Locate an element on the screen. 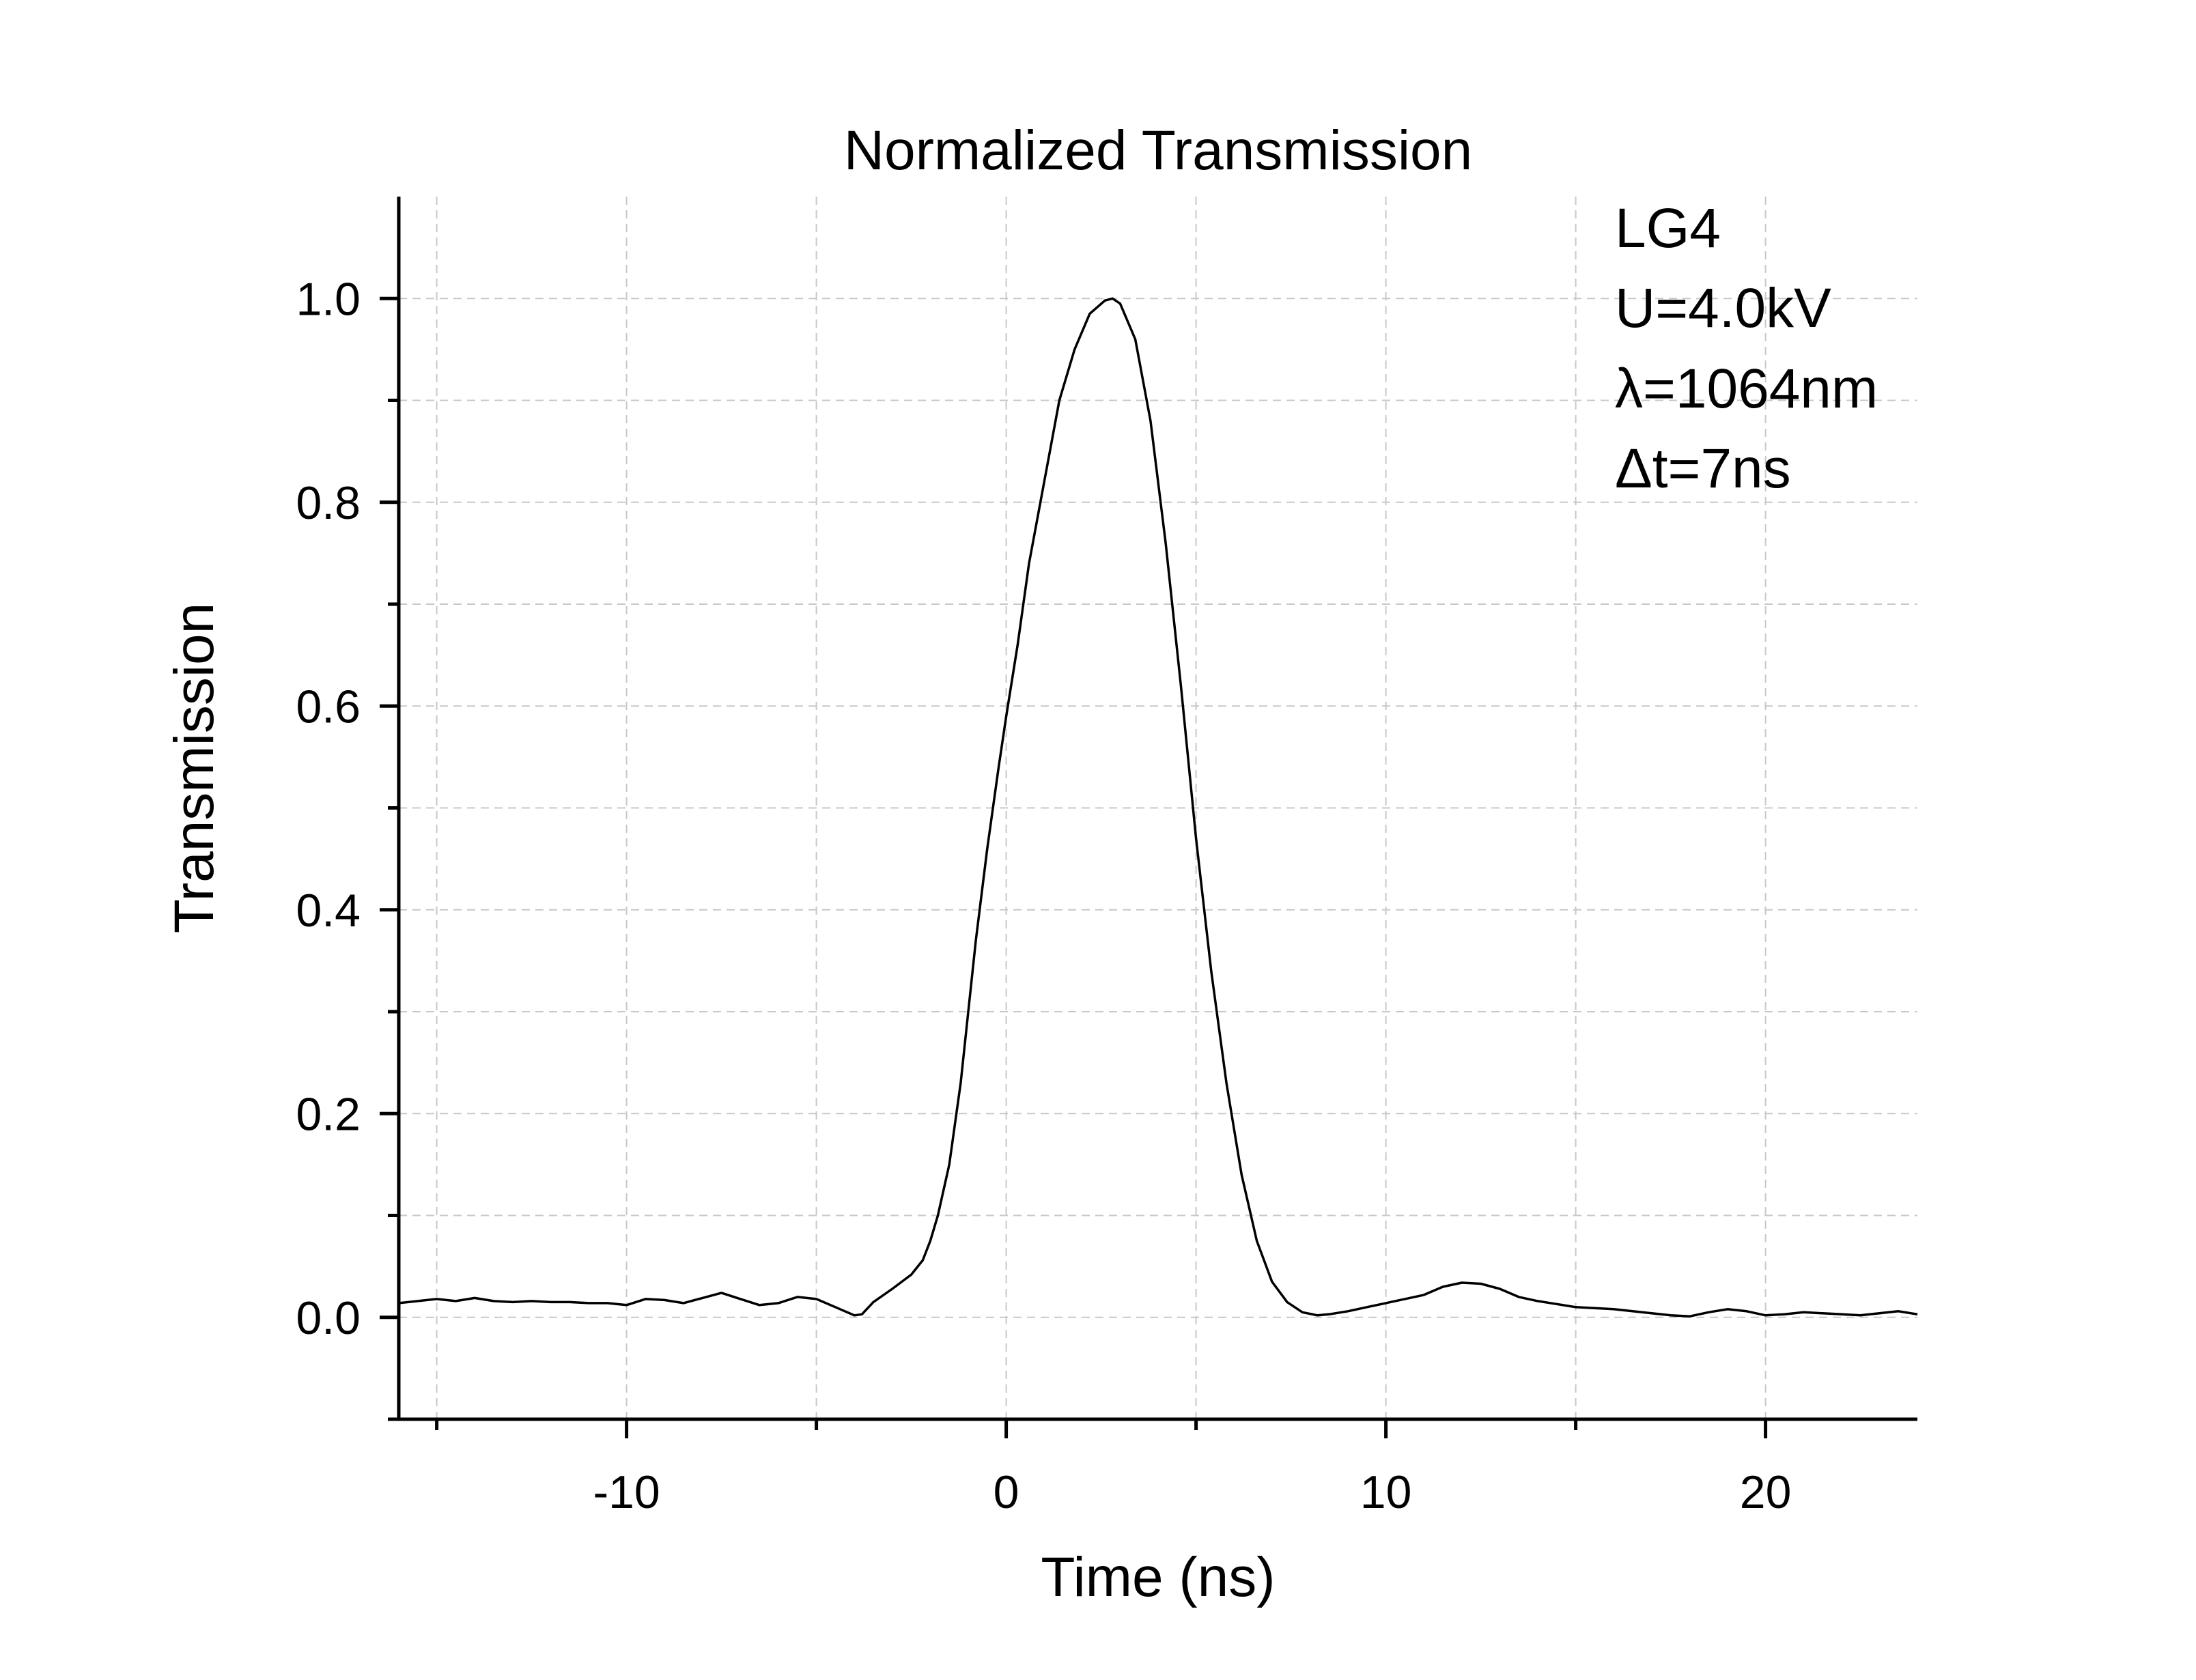  x-tick-label: -10 is located at coordinates (626, 1492).